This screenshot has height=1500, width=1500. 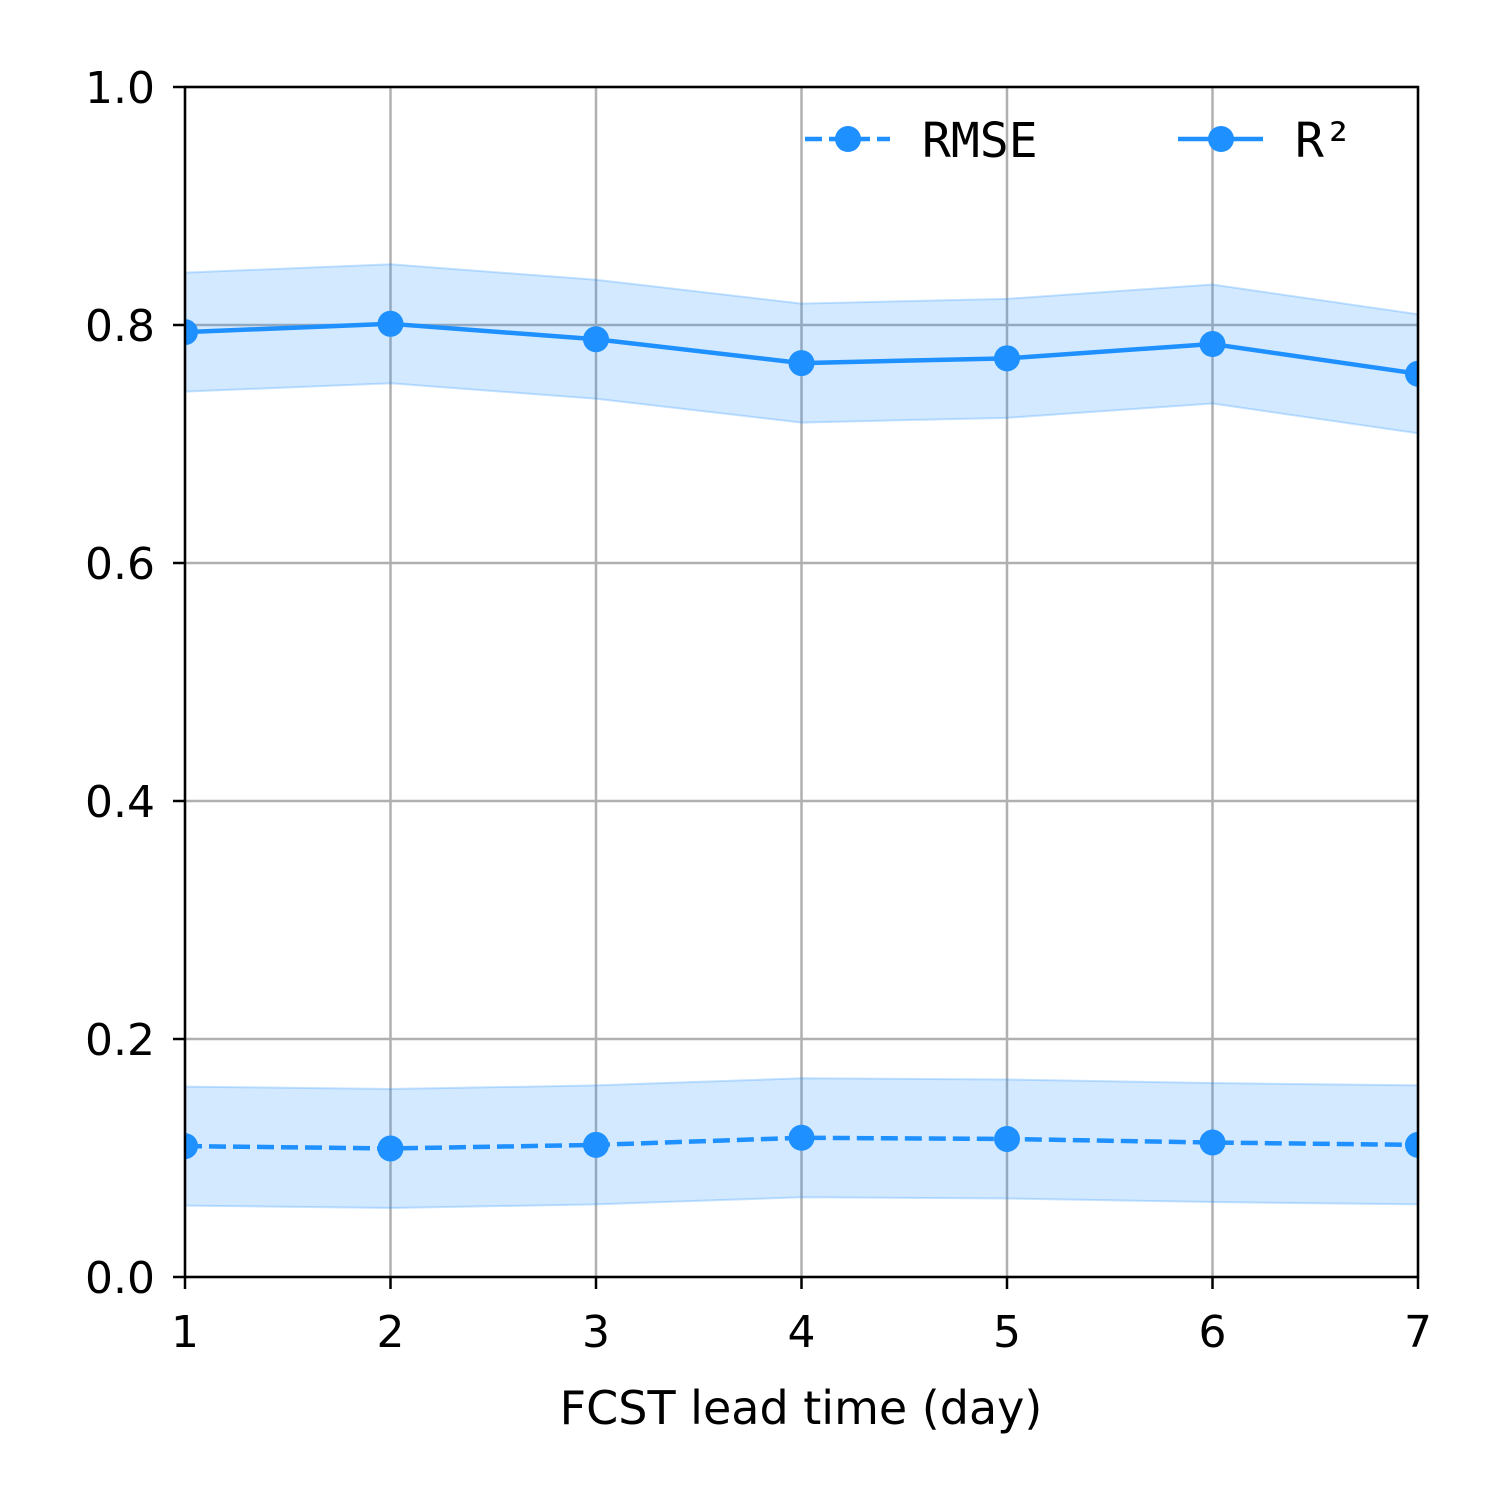 What do you see at coordinates (120, 88) in the screenshot?
I see `y-tick-label: 1.0` at bounding box center [120, 88].